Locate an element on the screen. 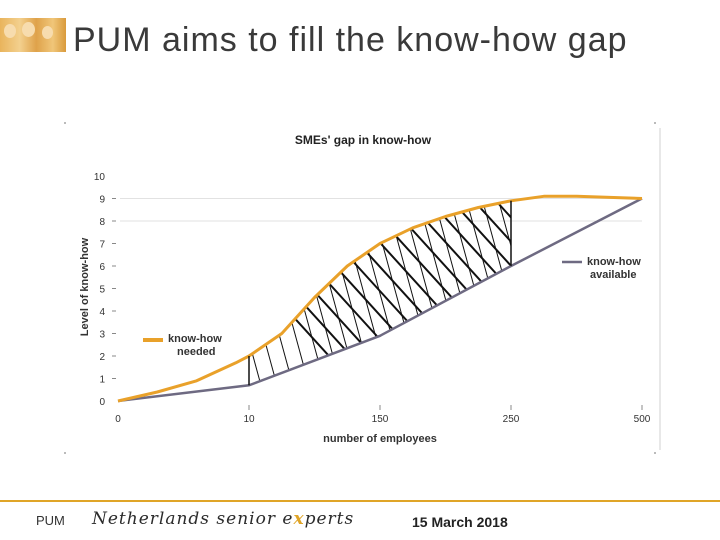  legend-label-needed-2: needed is located at coordinates (196, 352).